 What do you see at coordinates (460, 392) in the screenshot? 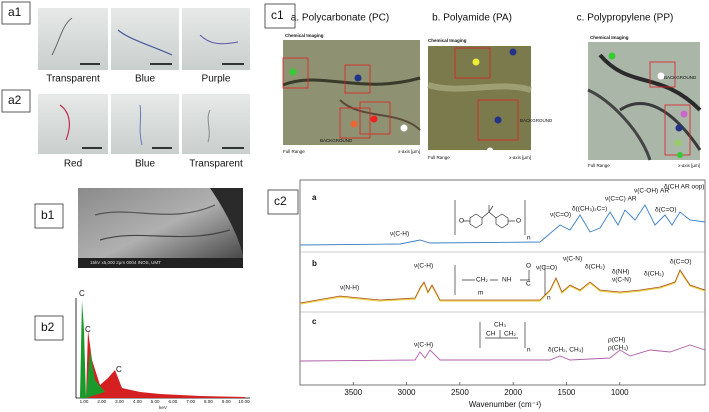
I see `x-tick-label: 2500` at bounding box center [460, 392].